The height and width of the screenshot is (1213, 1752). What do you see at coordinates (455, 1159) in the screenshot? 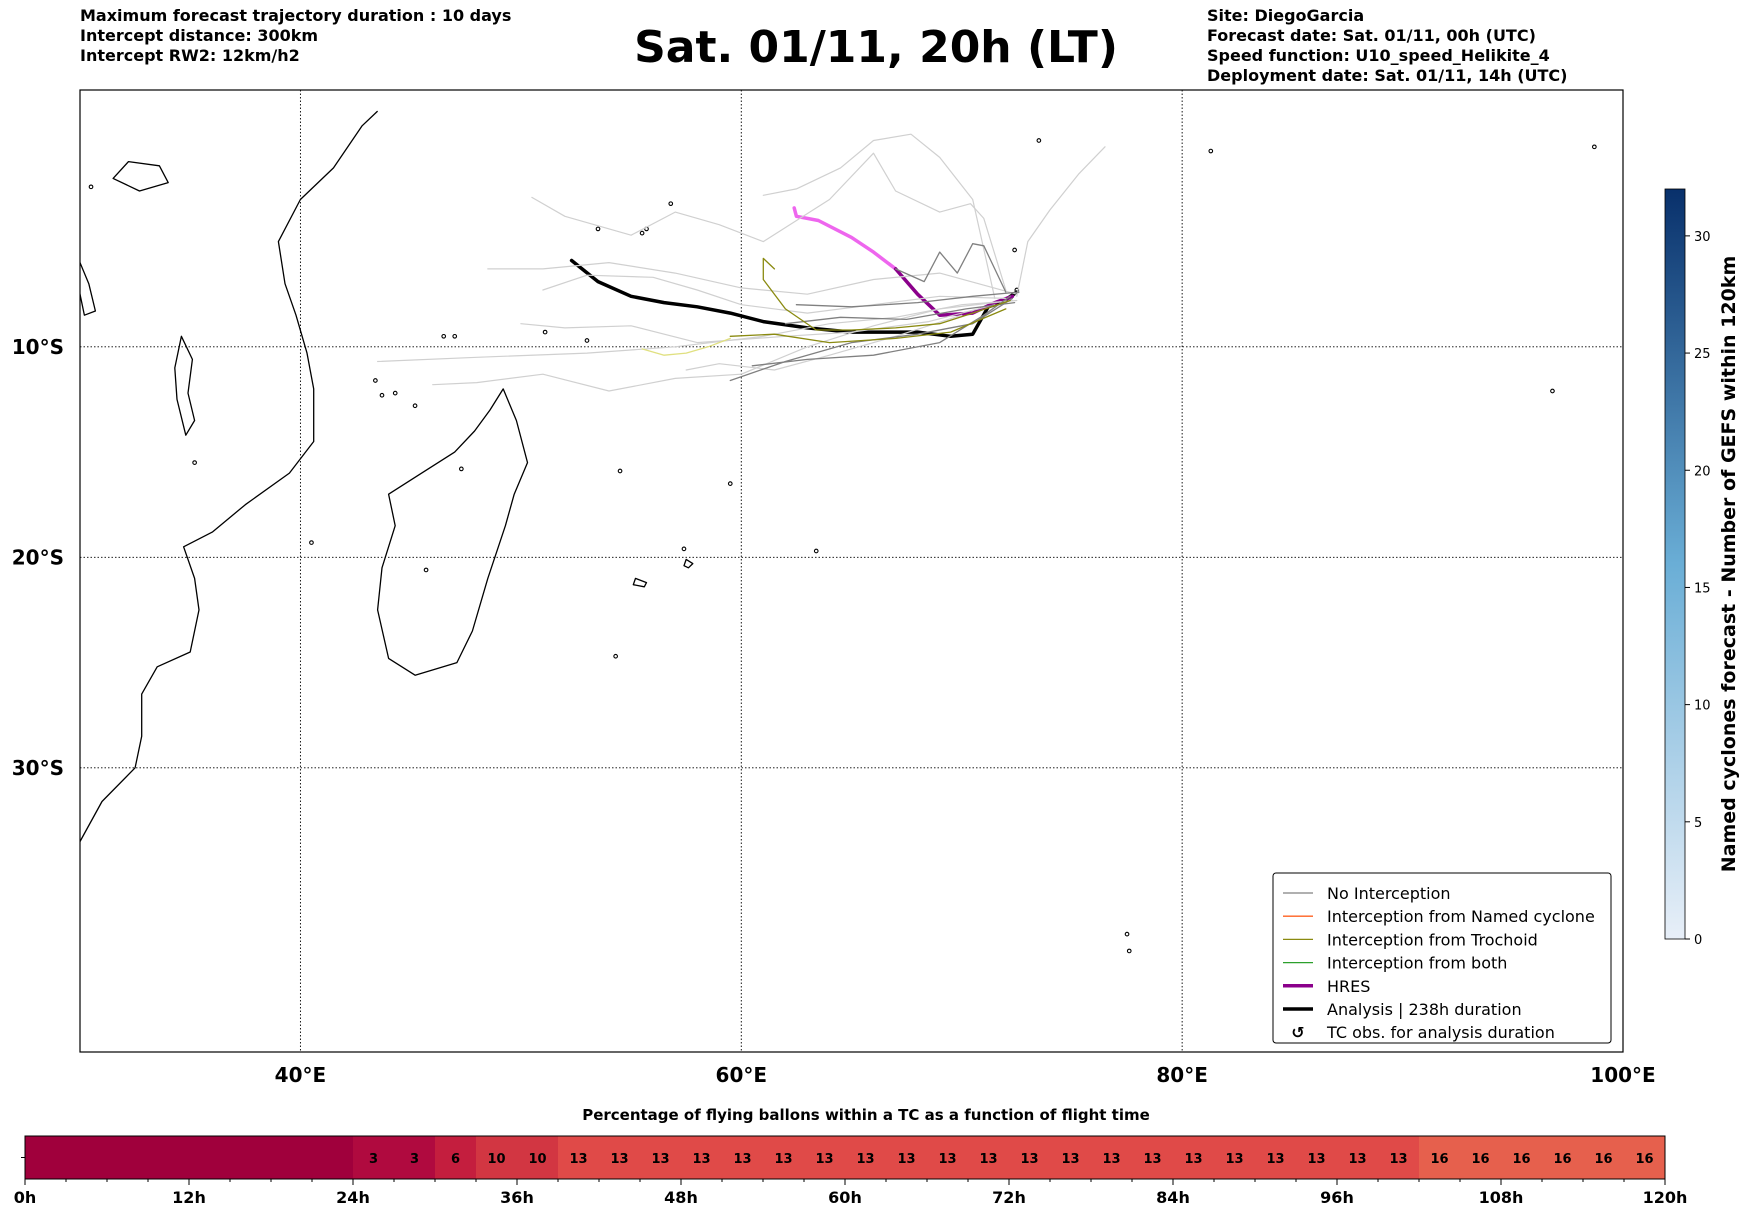
I see `flight-bar-value: 6` at bounding box center [455, 1159].